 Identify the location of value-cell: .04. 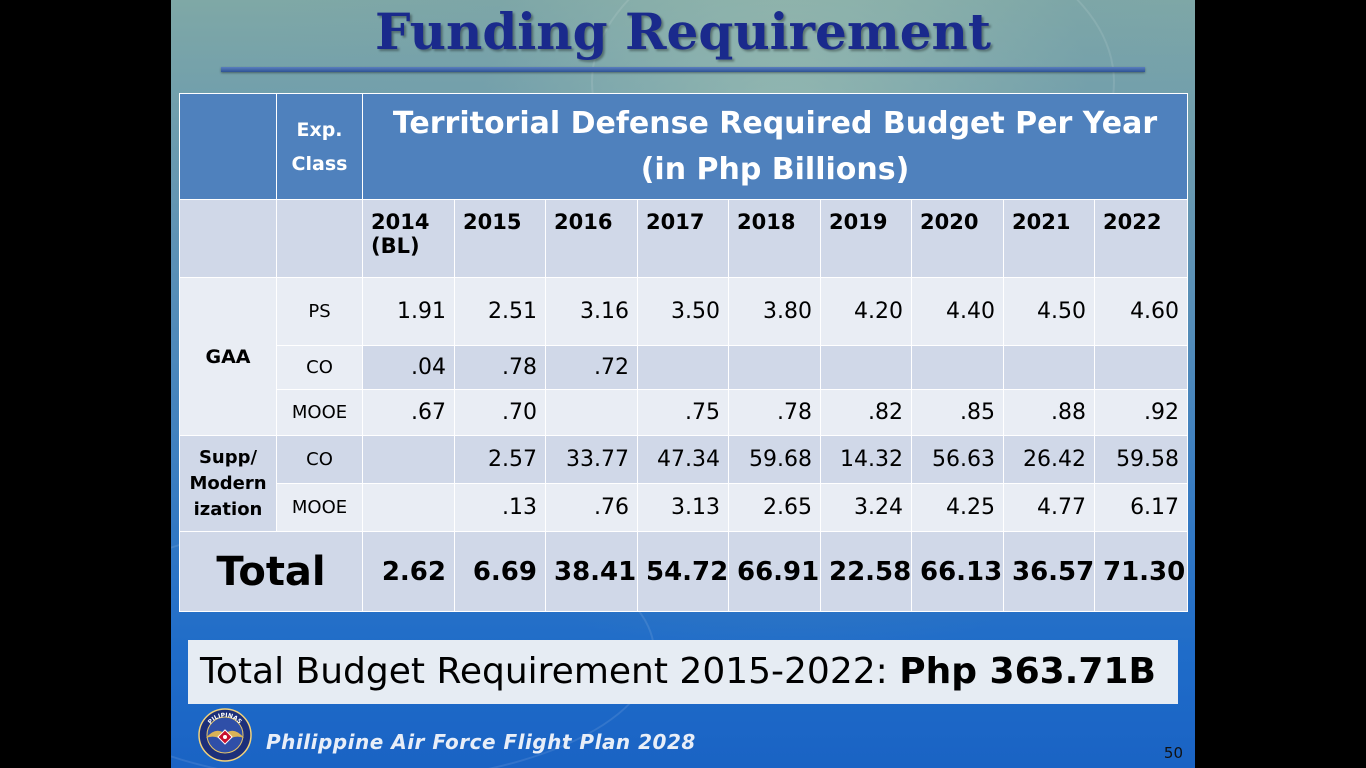
(408, 367).